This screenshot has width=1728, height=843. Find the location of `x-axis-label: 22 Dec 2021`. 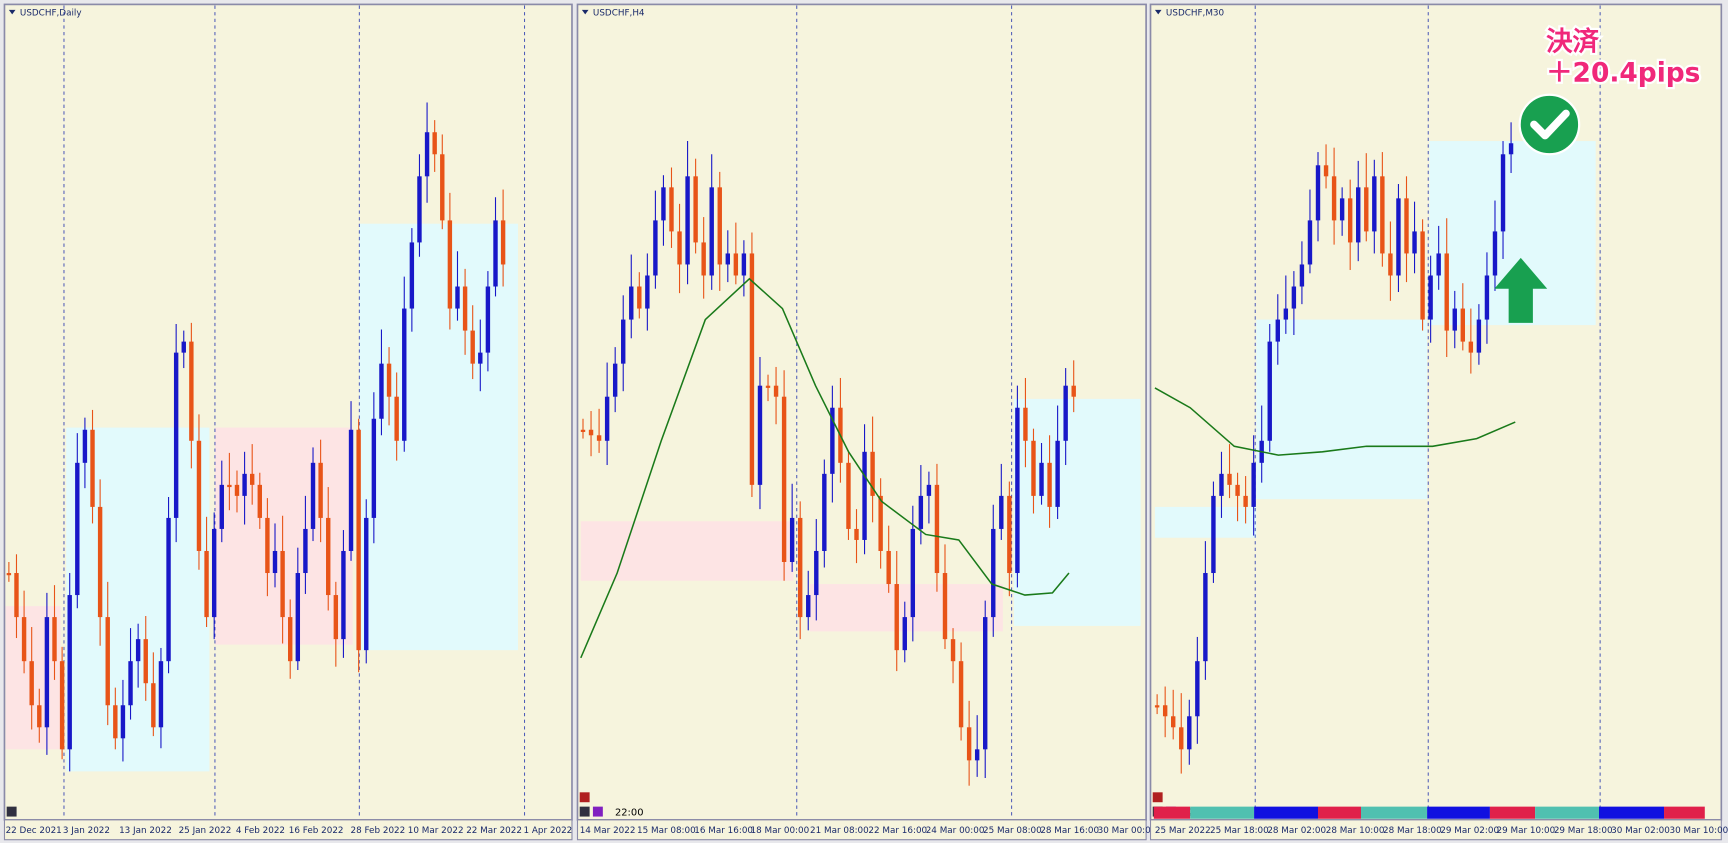

x-axis-label: 22 Dec 2021 is located at coordinates (34, 831).